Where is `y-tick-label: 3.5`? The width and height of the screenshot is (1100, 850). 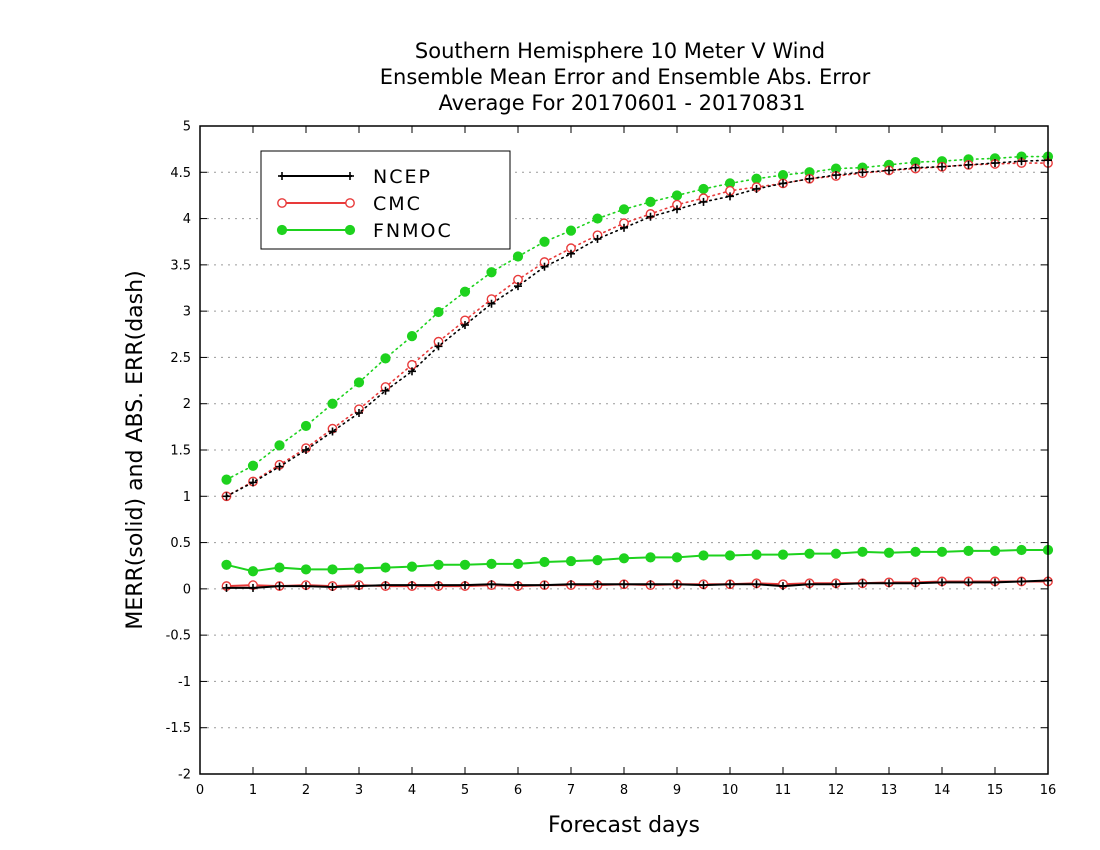 y-tick-label: 3.5 is located at coordinates (180, 265).